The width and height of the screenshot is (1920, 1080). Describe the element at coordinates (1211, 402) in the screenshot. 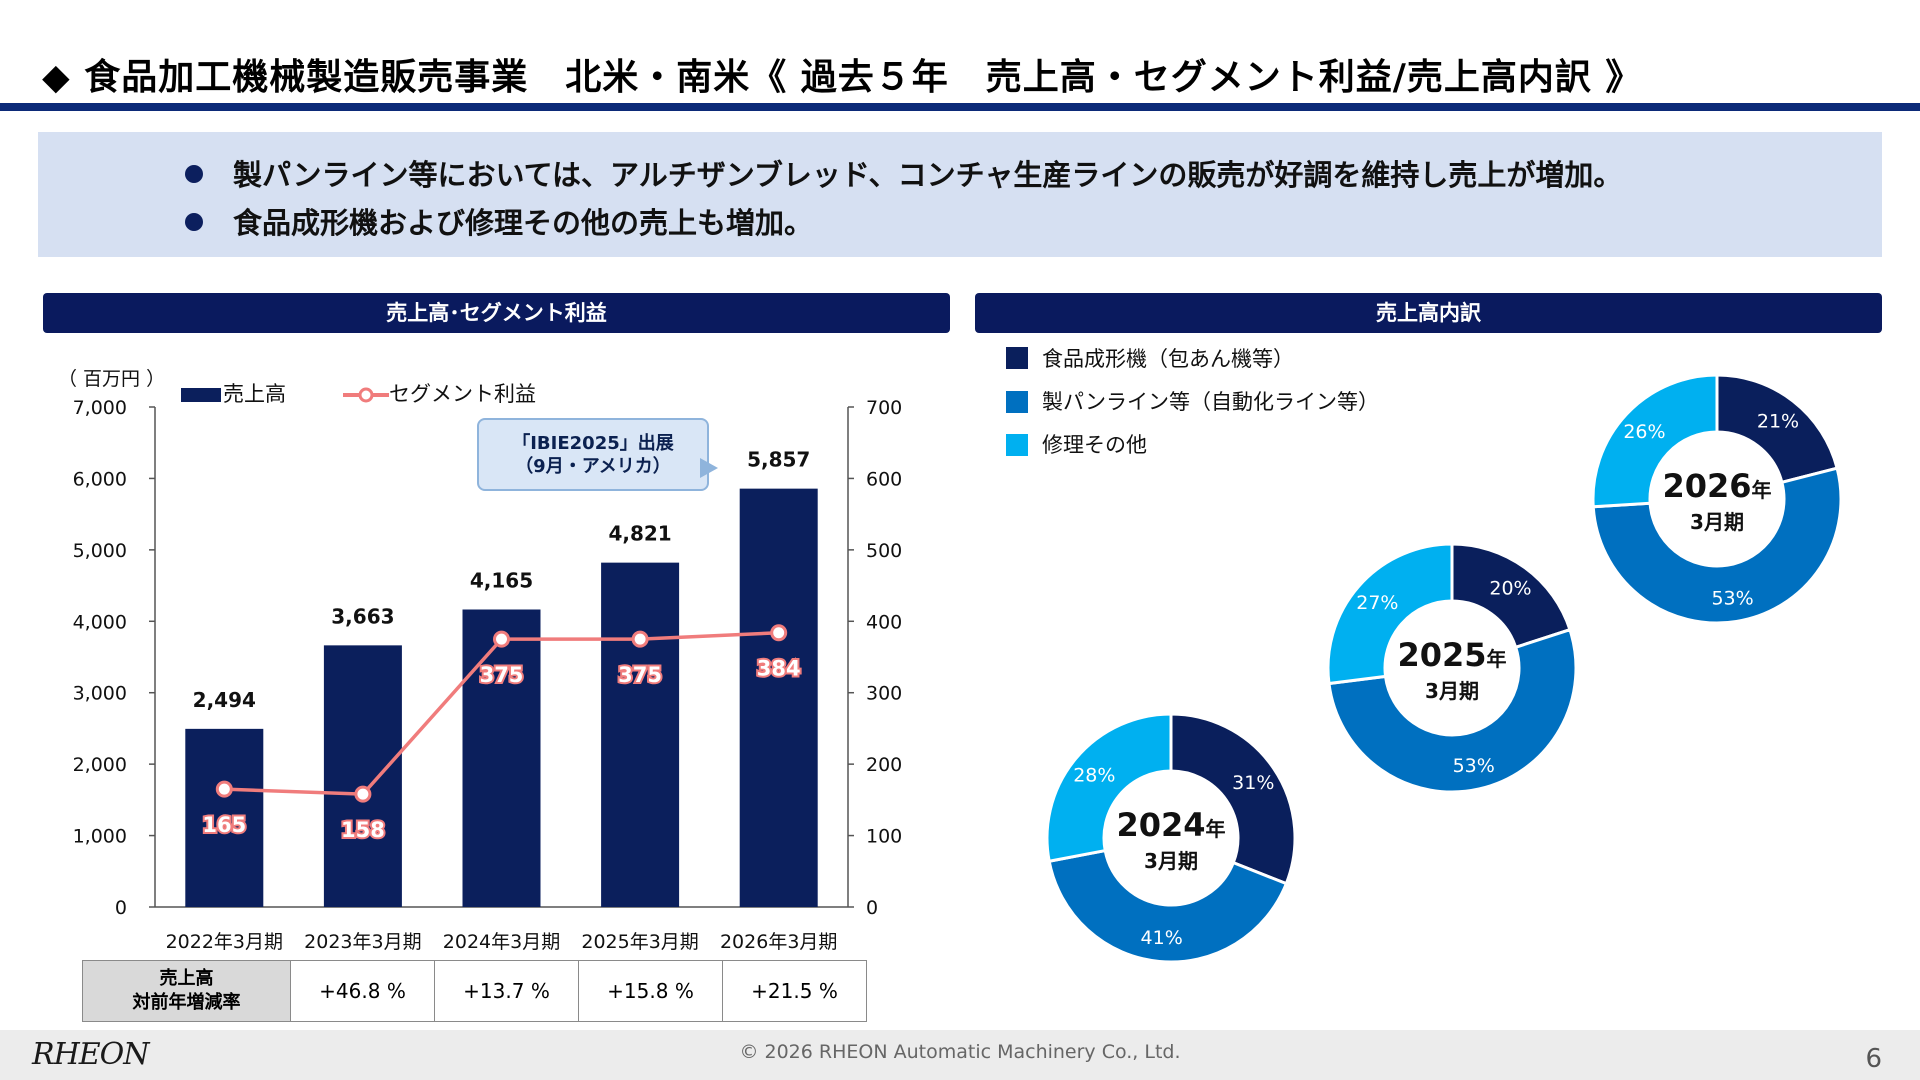

I see `pie-legend-label: 製パンライン等（自動化ライン等）` at that location.